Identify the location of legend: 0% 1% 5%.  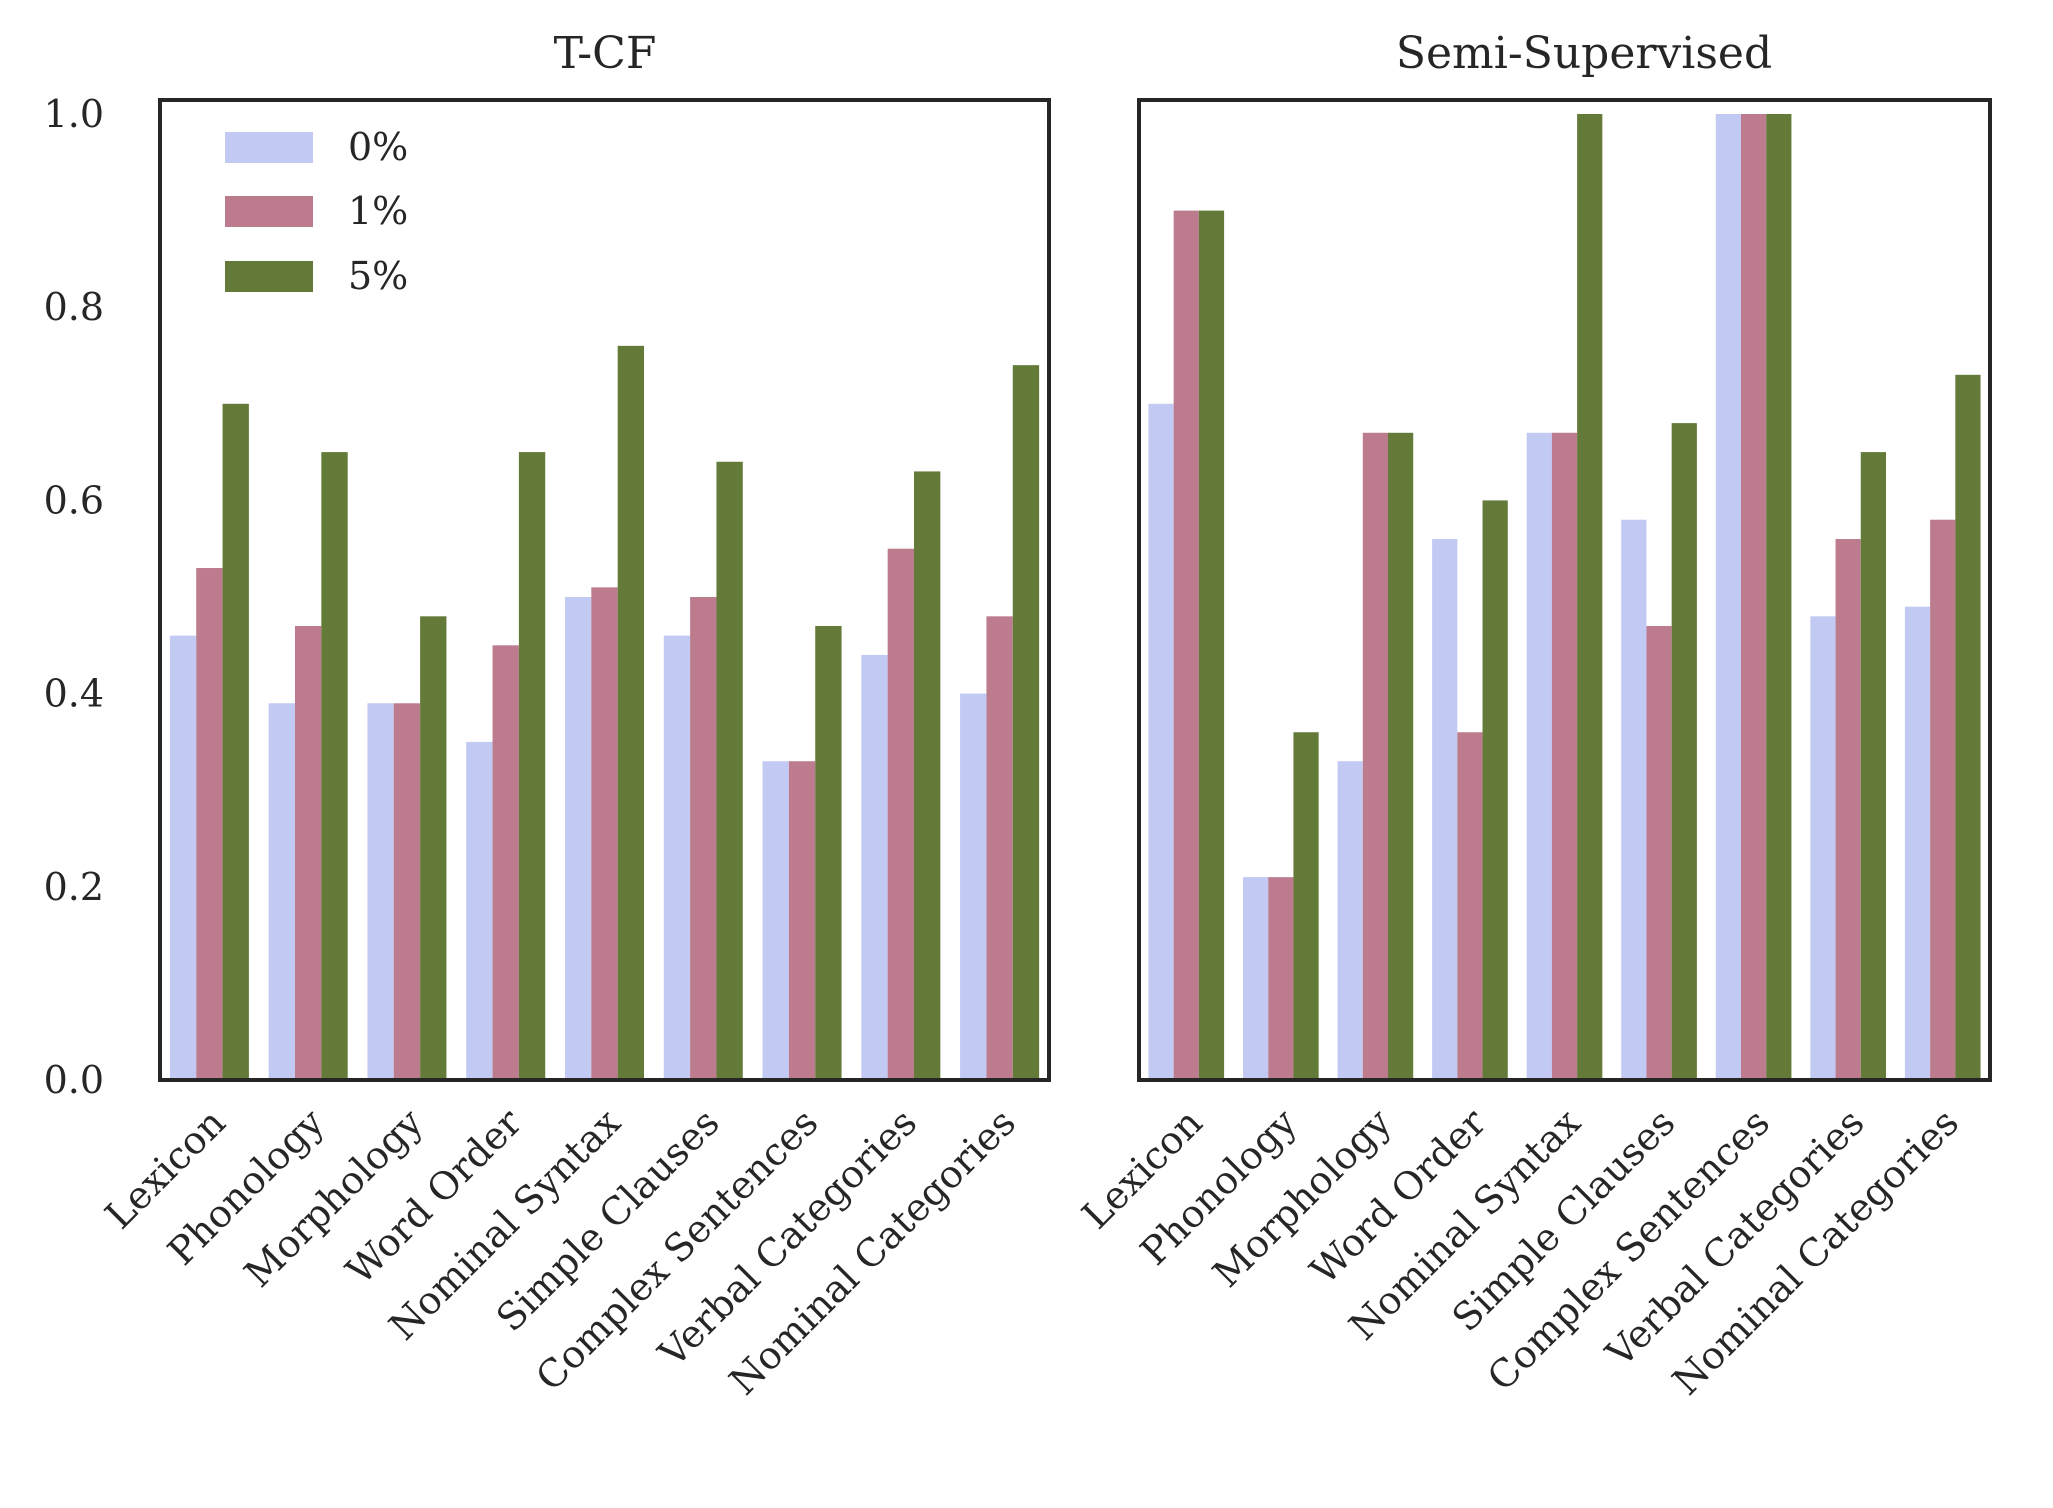
(316, 211).